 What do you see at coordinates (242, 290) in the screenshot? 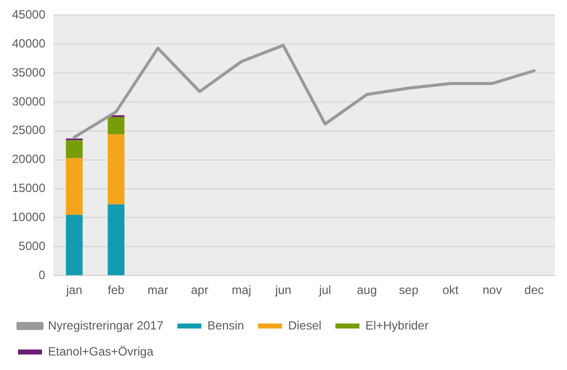
I see `x-tick-label: maj` at bounding box center [242, 290].